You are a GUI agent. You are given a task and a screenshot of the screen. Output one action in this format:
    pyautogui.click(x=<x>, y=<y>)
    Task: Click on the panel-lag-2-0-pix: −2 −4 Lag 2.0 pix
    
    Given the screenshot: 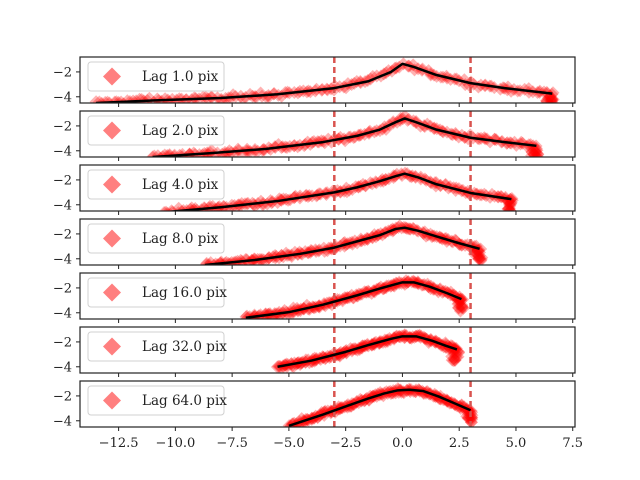 What is the action you would take?
    pyautogui.click(x=314, y=135)
    